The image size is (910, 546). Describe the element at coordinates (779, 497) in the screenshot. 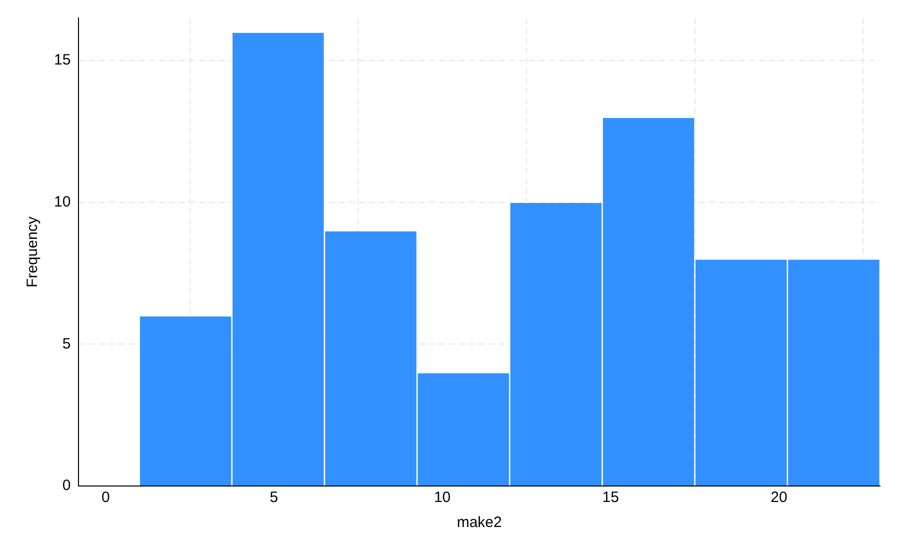

I see `x-tick-label: 20` at that location.